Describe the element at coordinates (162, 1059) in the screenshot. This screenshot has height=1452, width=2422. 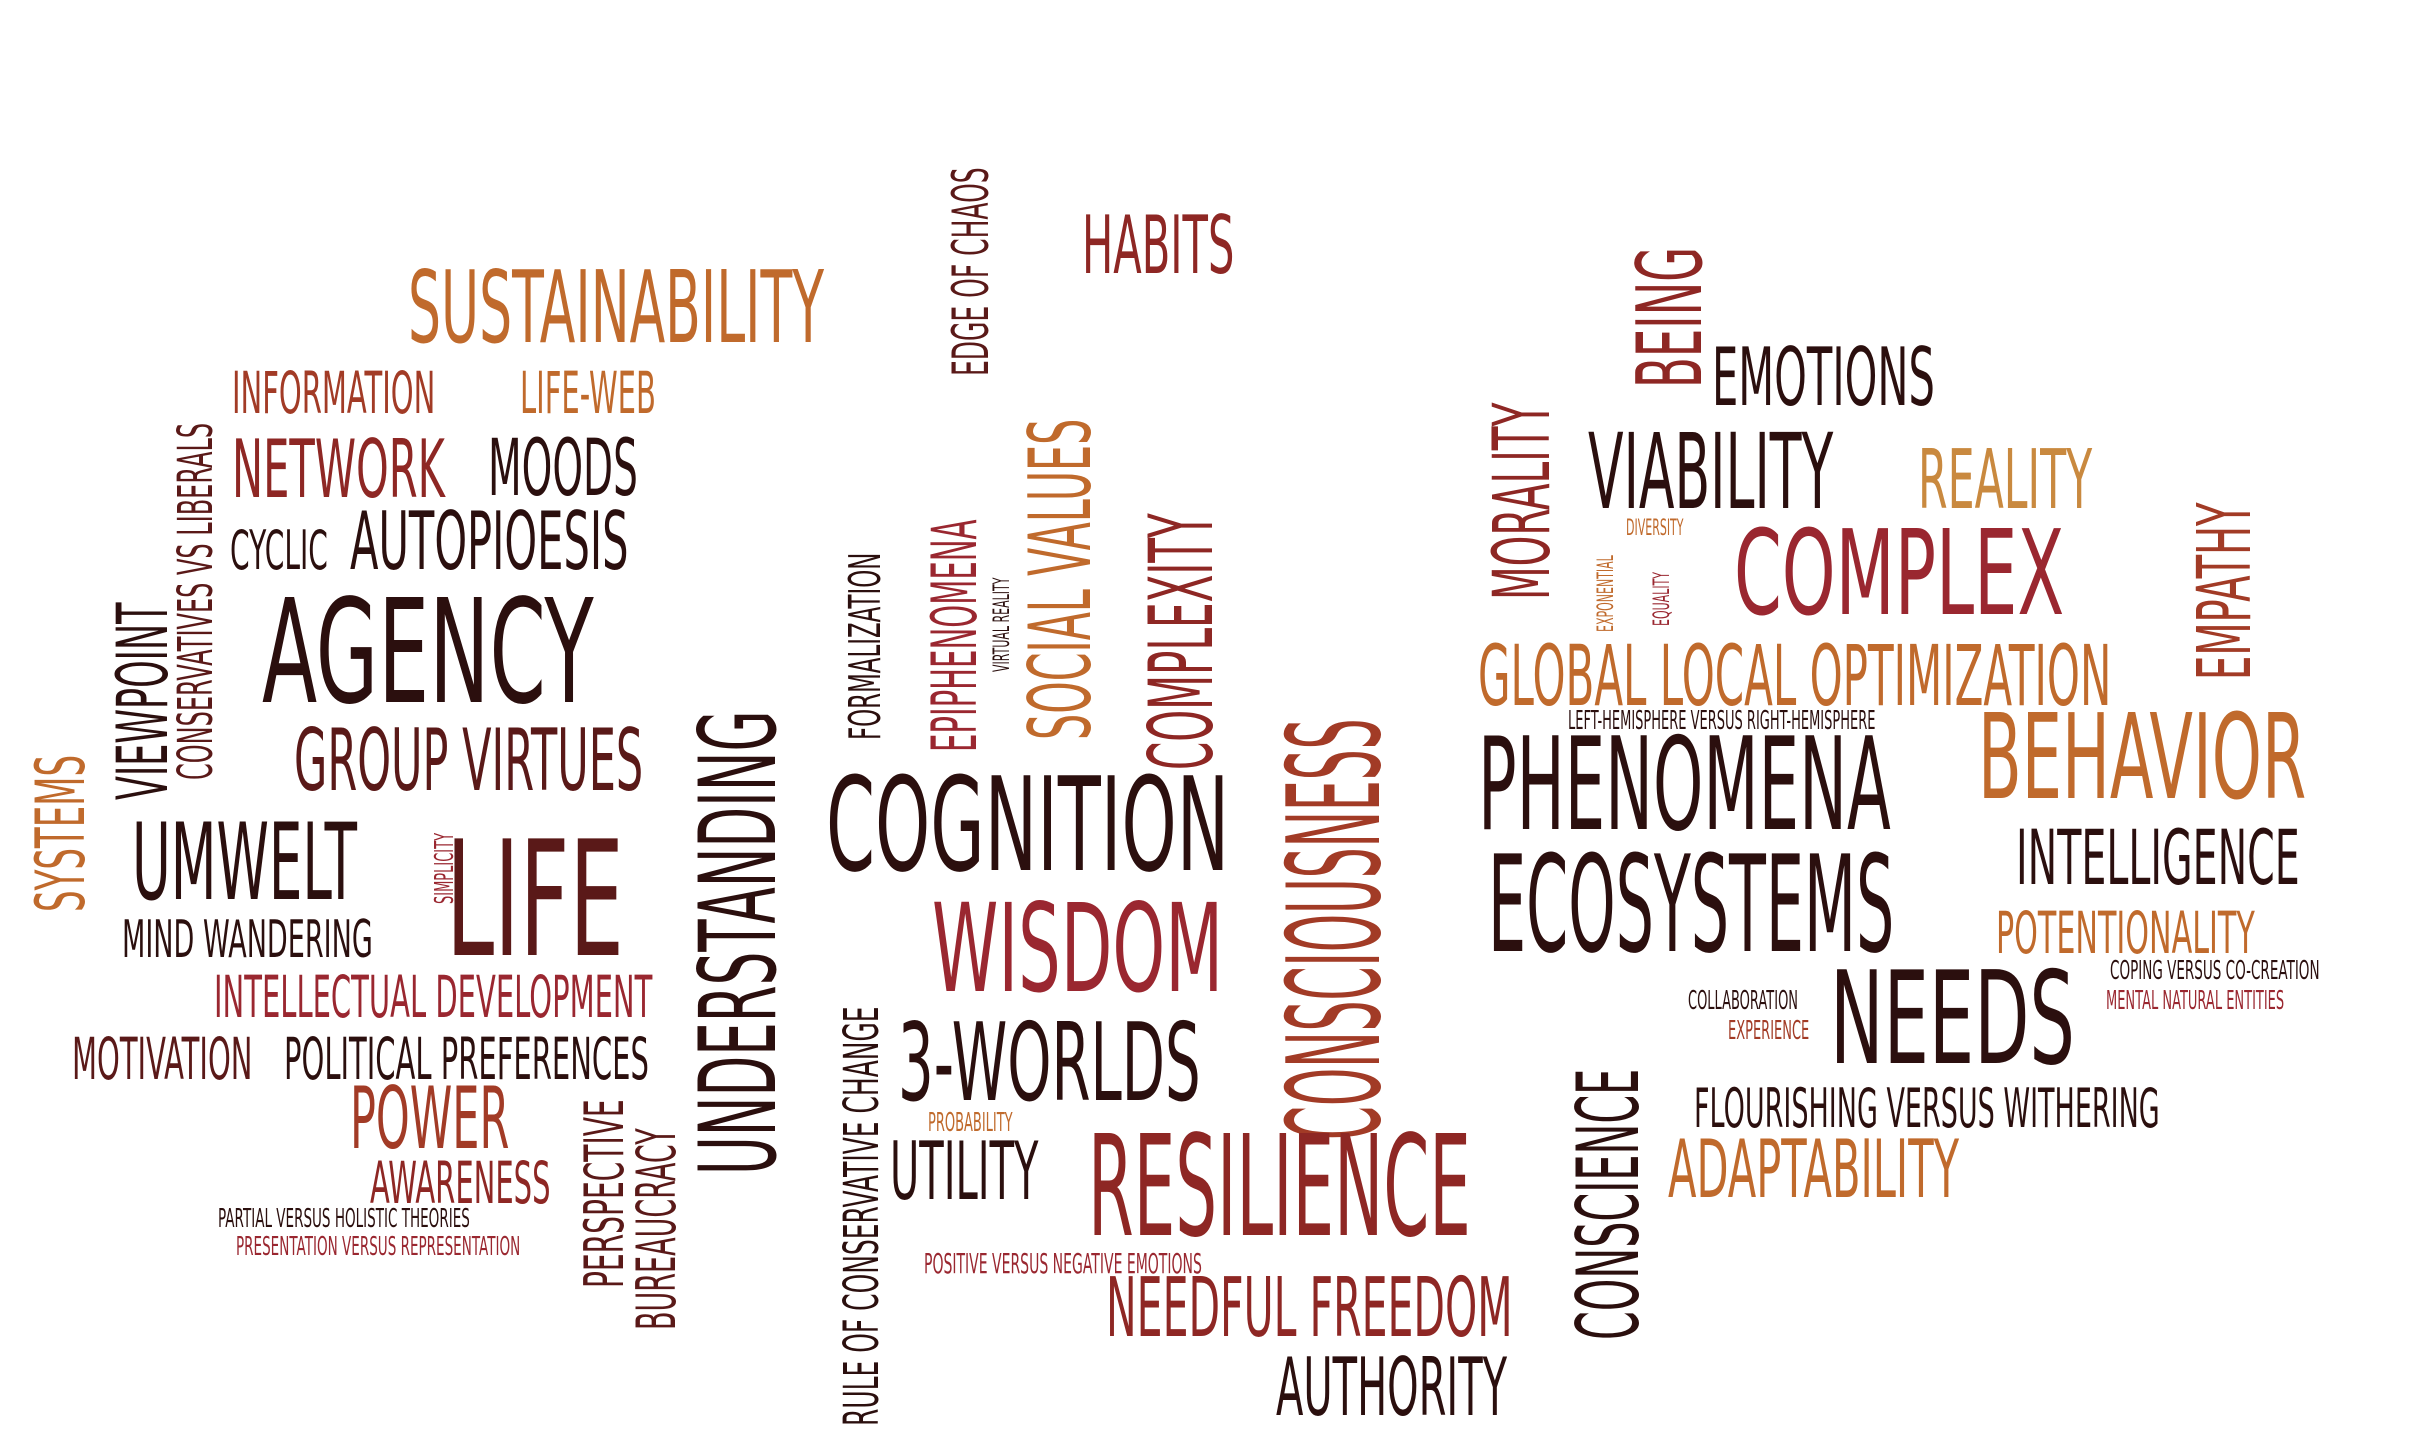
I see `word-motivation: MOTIVATION` at that location.